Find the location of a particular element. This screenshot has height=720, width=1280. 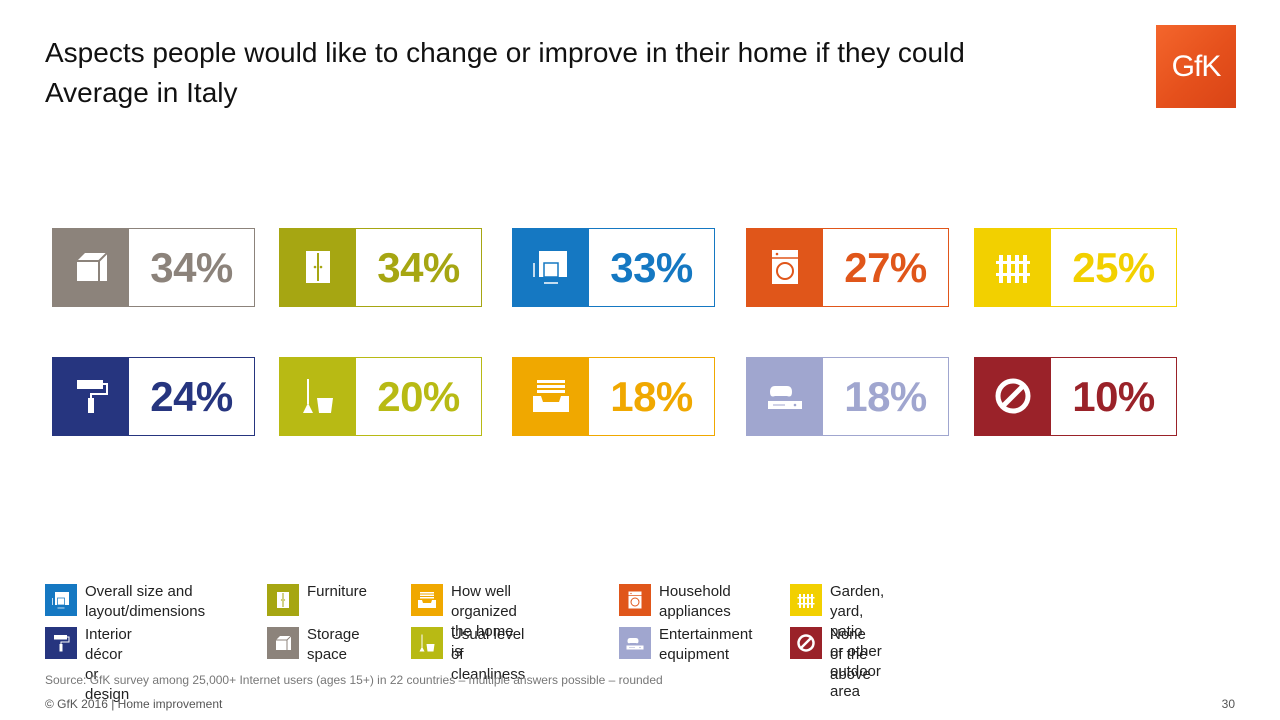

legend-label: Garden, yard, patio or other outdoor area is located at coordinates (857, 641).